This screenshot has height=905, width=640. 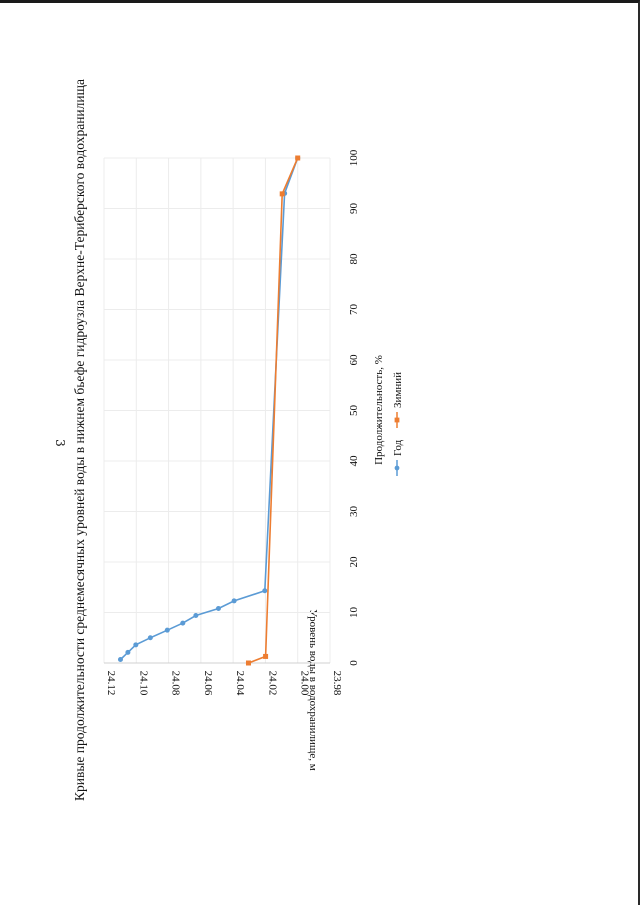 I want to click on y-tick-label: 24.02, so click(x=272, y=683).